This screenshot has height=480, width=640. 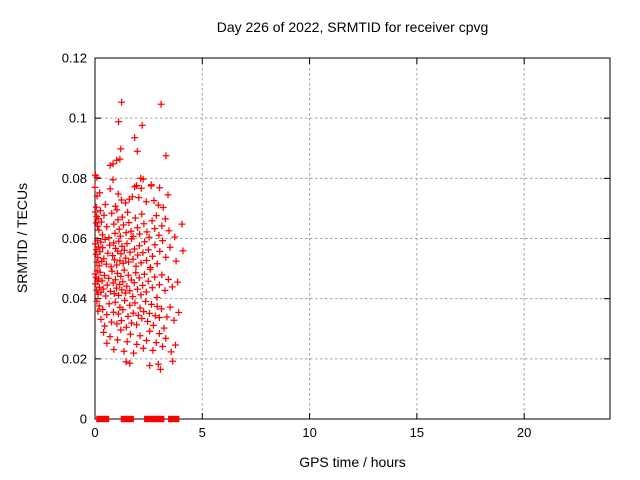 I want to click on x-tick-label: 0, so click(x=94, y=432).